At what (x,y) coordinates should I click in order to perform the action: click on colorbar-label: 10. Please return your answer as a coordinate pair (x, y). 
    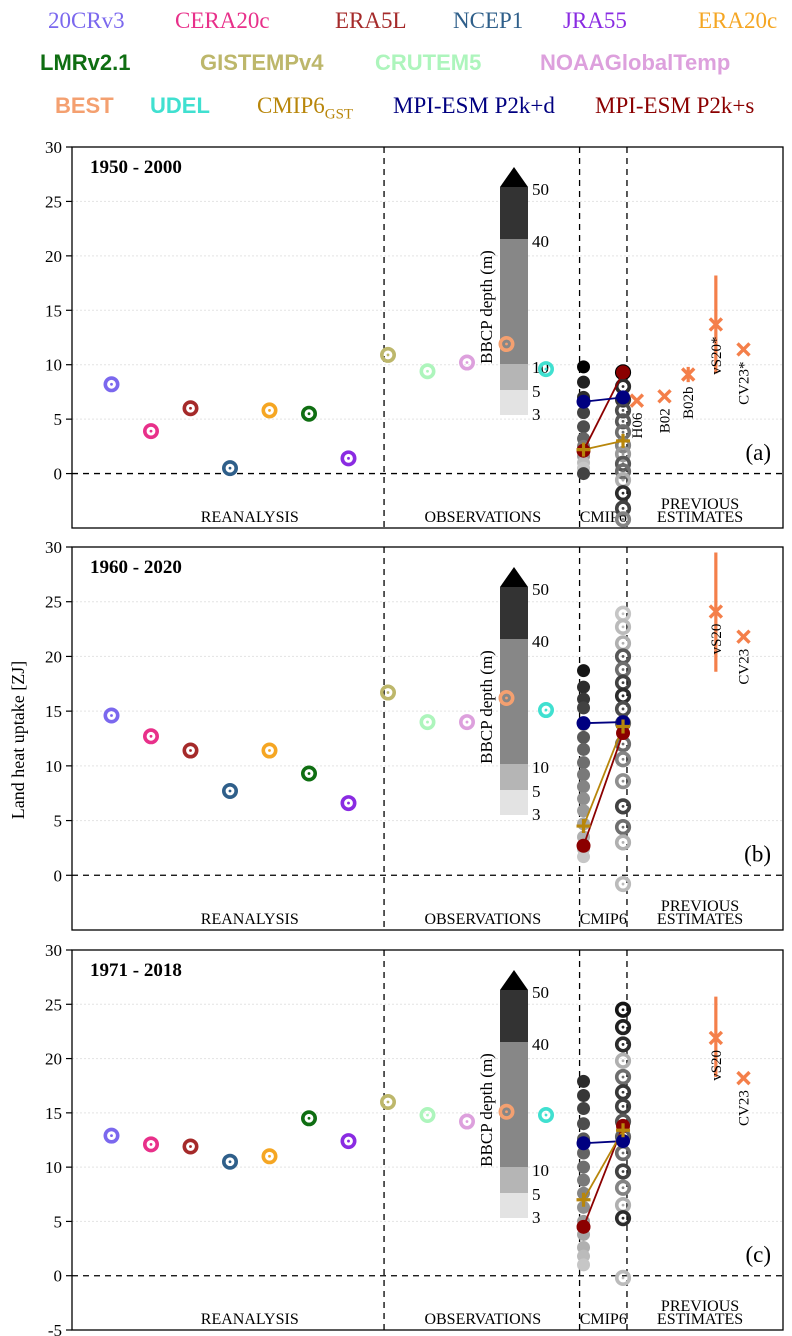
    Looking at the image, I should click on (540, 767).